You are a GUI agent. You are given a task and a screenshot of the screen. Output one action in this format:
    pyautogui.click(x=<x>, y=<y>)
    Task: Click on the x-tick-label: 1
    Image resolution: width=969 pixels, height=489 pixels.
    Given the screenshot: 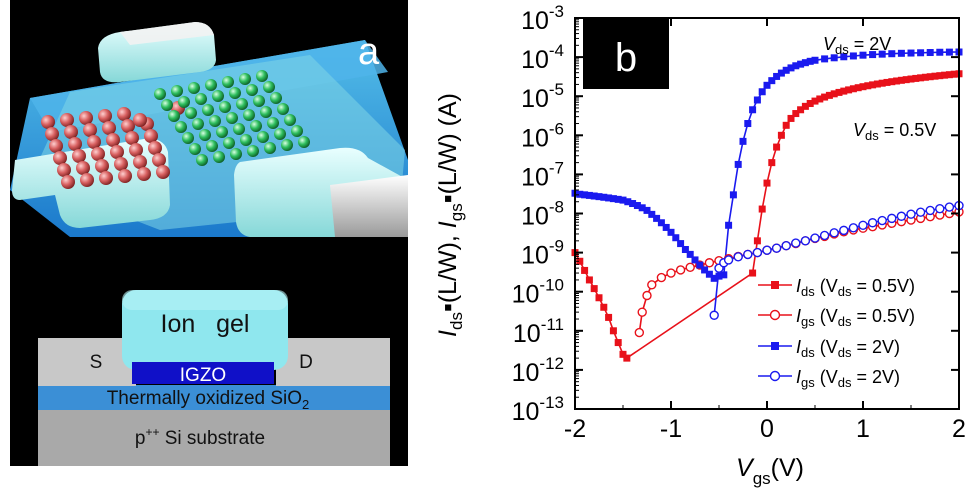 What is the action you would take?
    pyautogui.click(x=863, y=429)
    